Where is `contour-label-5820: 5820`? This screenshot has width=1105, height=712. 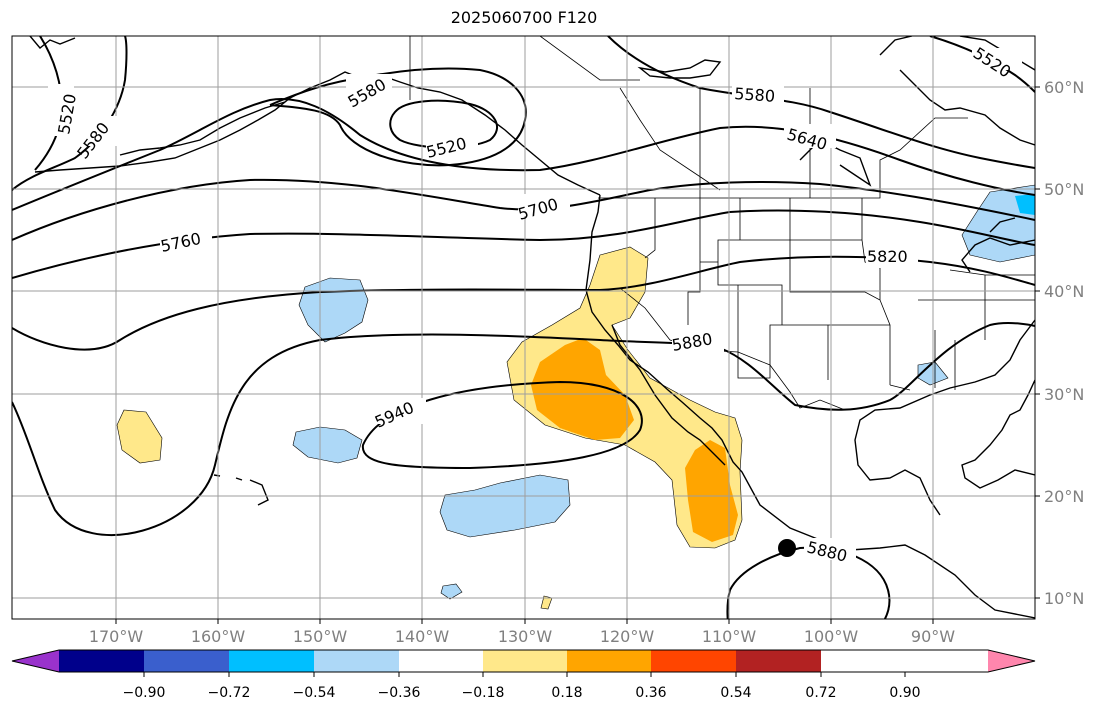 contour-label-5820: 5820 is located at coordinates (887, 256).